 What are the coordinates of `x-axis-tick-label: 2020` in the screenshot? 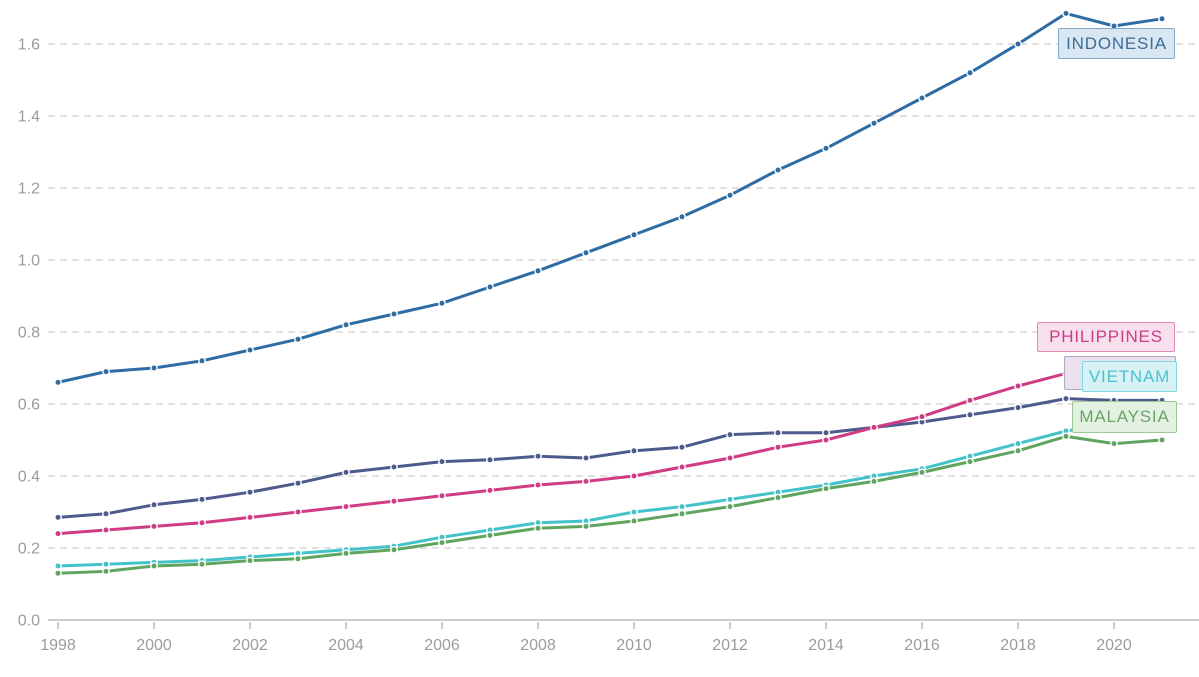 It's located at (1114, 645).